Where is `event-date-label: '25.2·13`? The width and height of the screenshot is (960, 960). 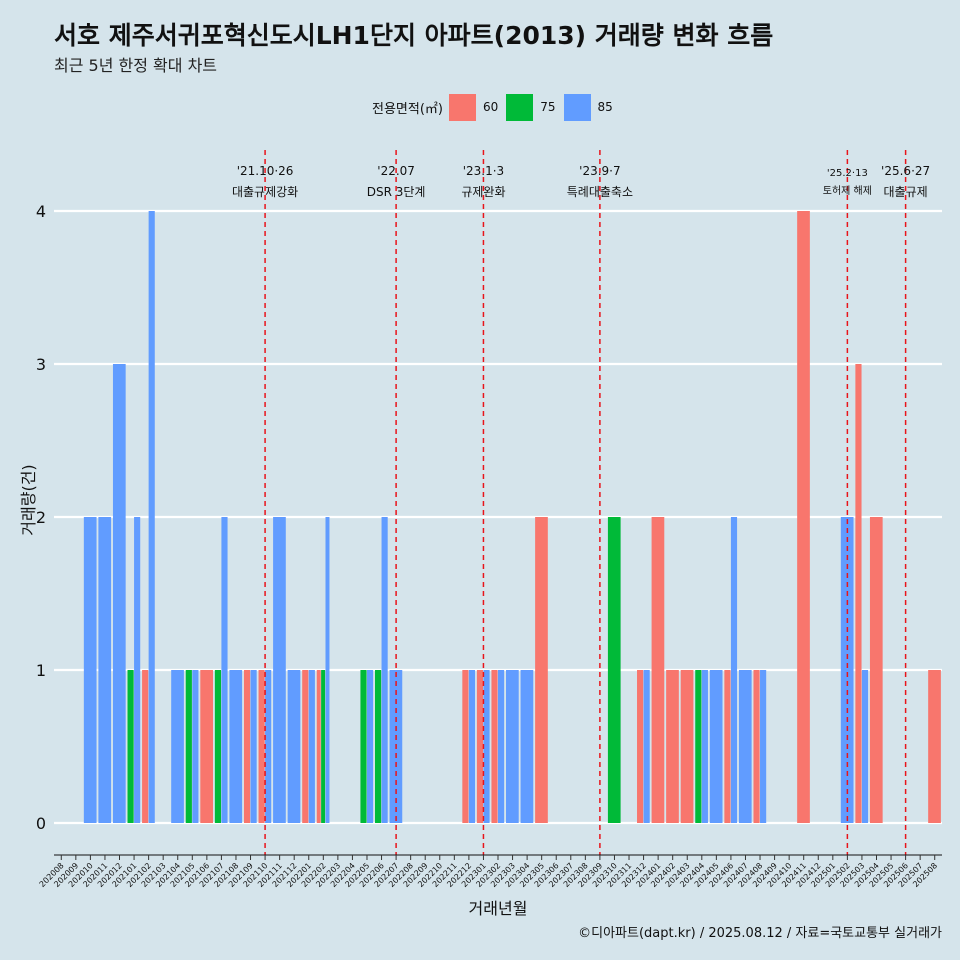
event-date-label: '25.2·13 is located at coordinates (847, 173).